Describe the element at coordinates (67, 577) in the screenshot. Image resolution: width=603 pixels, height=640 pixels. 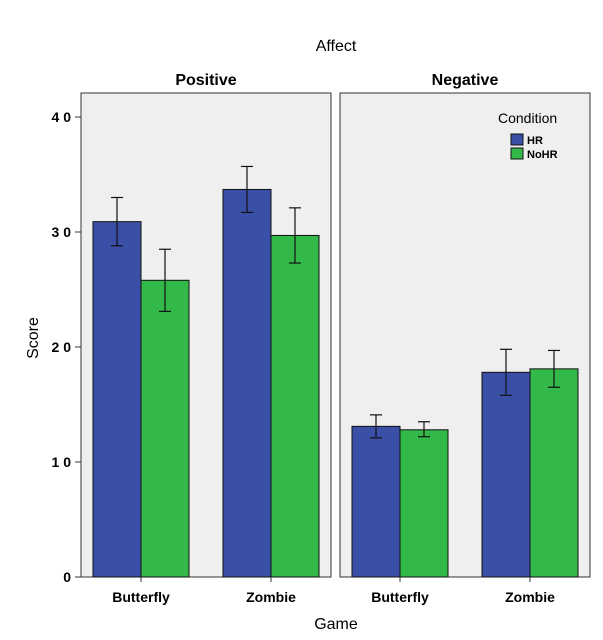
I see `y-tick-label: 0` at that location.